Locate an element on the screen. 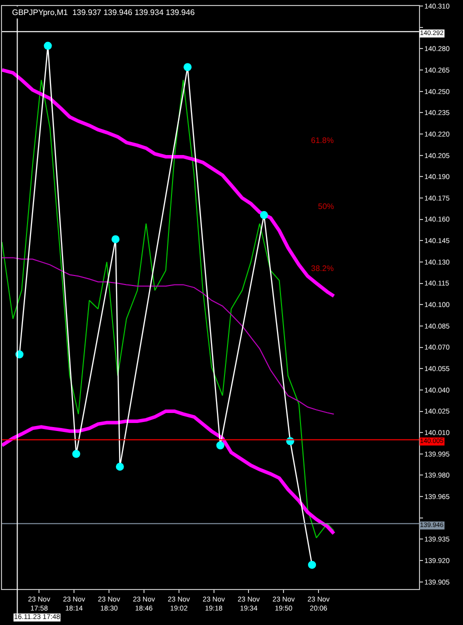 The image size is (463, 625). annotation: 50% is located at coordinates (326, 206).